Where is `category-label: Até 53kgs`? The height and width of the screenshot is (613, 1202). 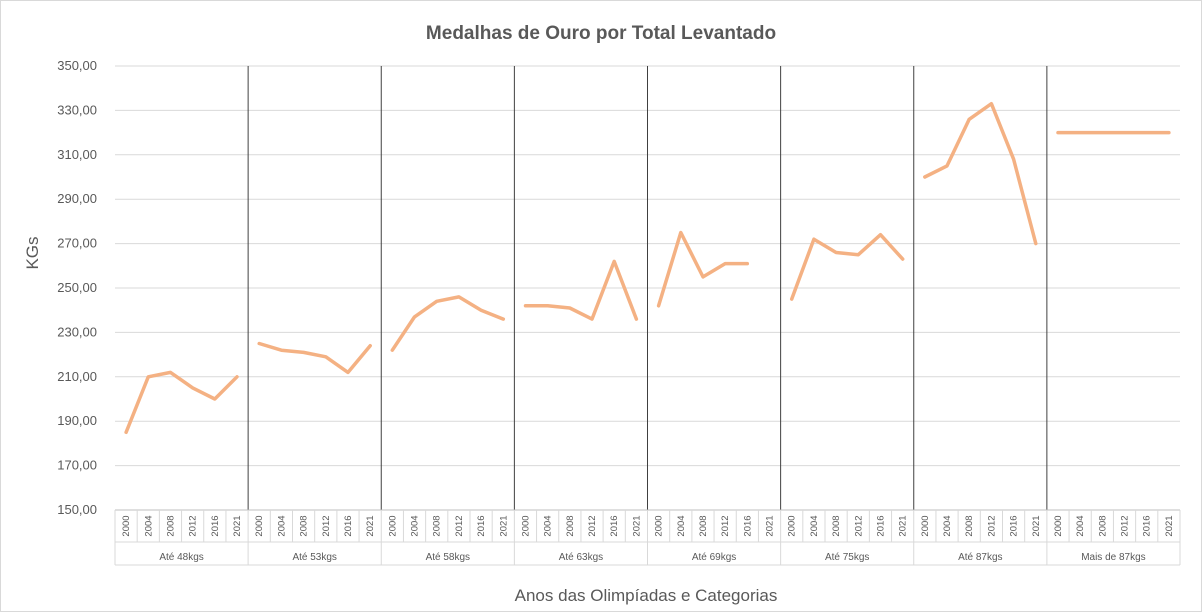 category-label: Até 53kgs is located at coordinates (314, 557).